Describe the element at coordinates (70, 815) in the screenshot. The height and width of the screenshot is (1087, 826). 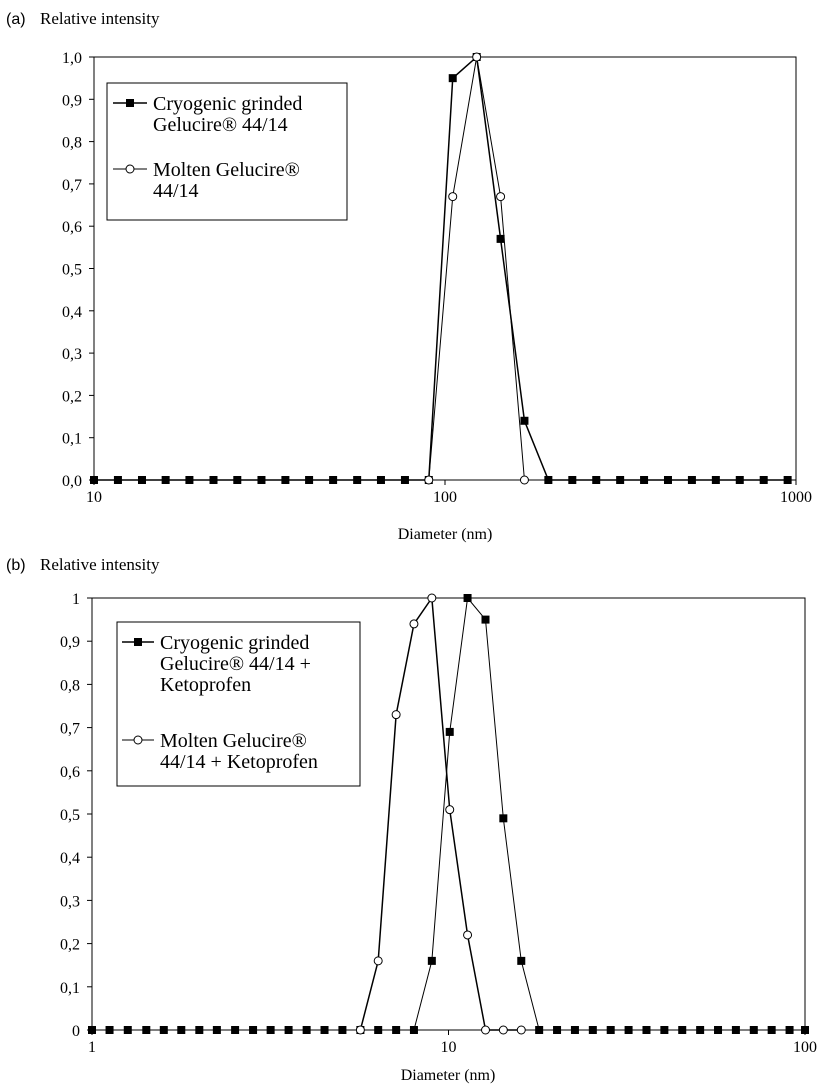
I see `panel-b-y-tick-label: 0,5` at that location.